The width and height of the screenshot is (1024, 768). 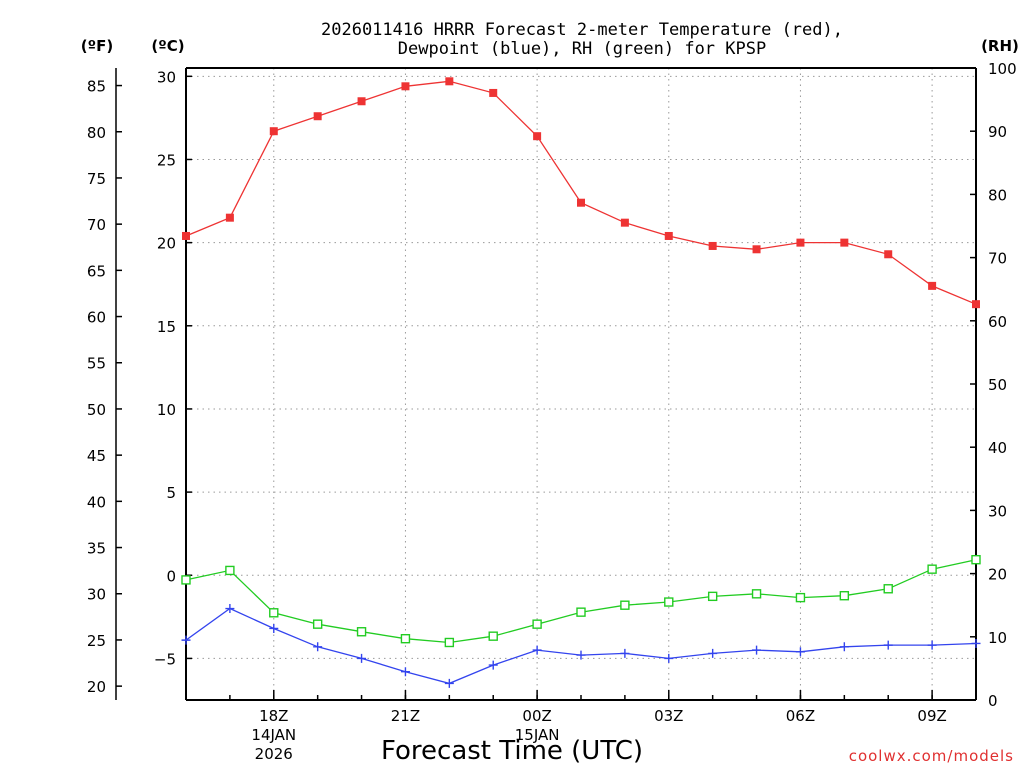 I want to click on fahrenheit-tick-label: 25, so click(x=96, y=641).